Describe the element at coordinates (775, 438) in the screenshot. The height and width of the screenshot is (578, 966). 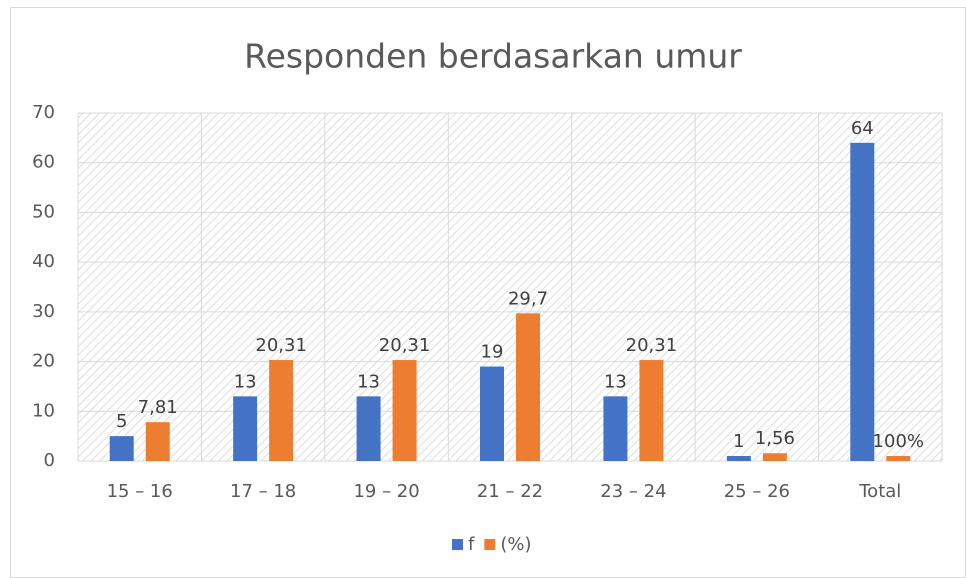
I see `data-label: 1,56` at that location.